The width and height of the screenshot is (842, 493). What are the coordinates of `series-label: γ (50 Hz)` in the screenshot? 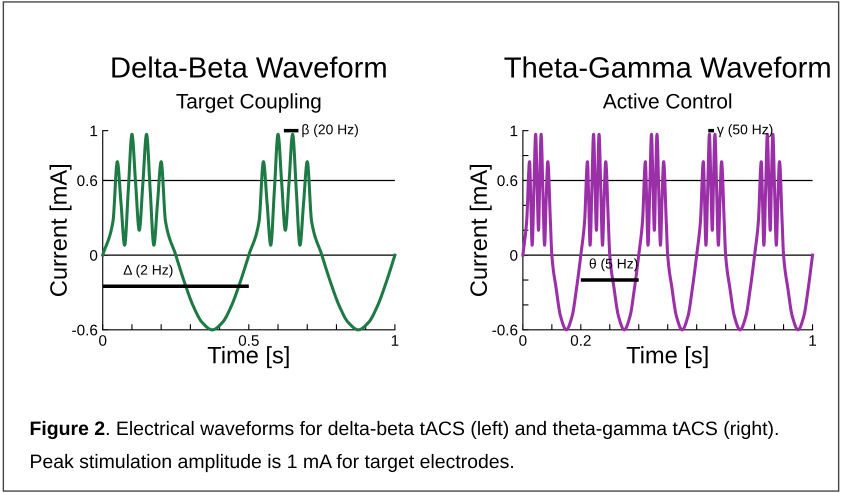 It's located at (744, 131).